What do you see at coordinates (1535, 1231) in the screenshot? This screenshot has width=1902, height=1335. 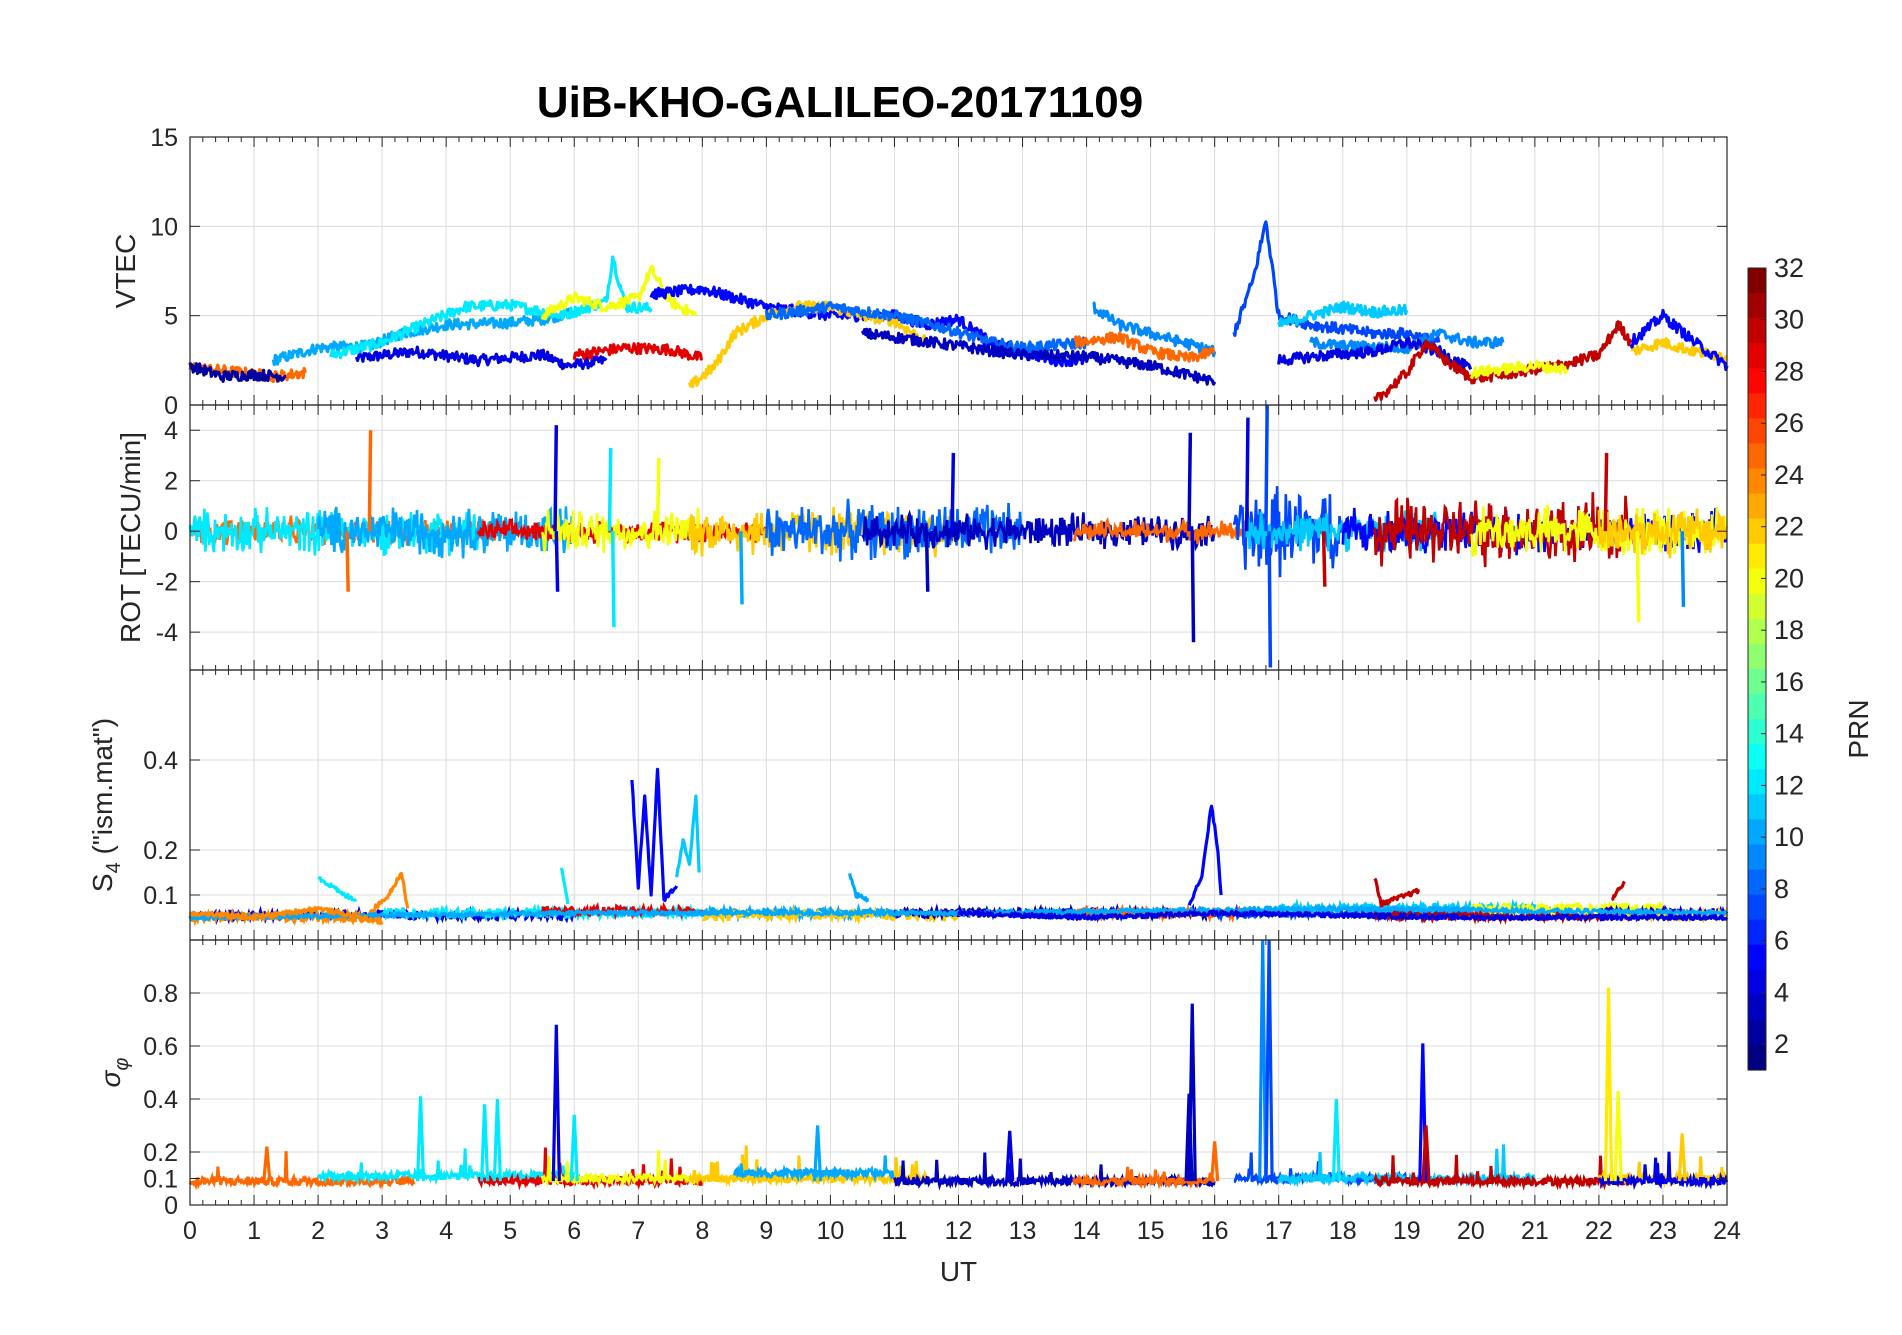 I see `x-tick-label: 21` at bounding box center [1535, 1231].